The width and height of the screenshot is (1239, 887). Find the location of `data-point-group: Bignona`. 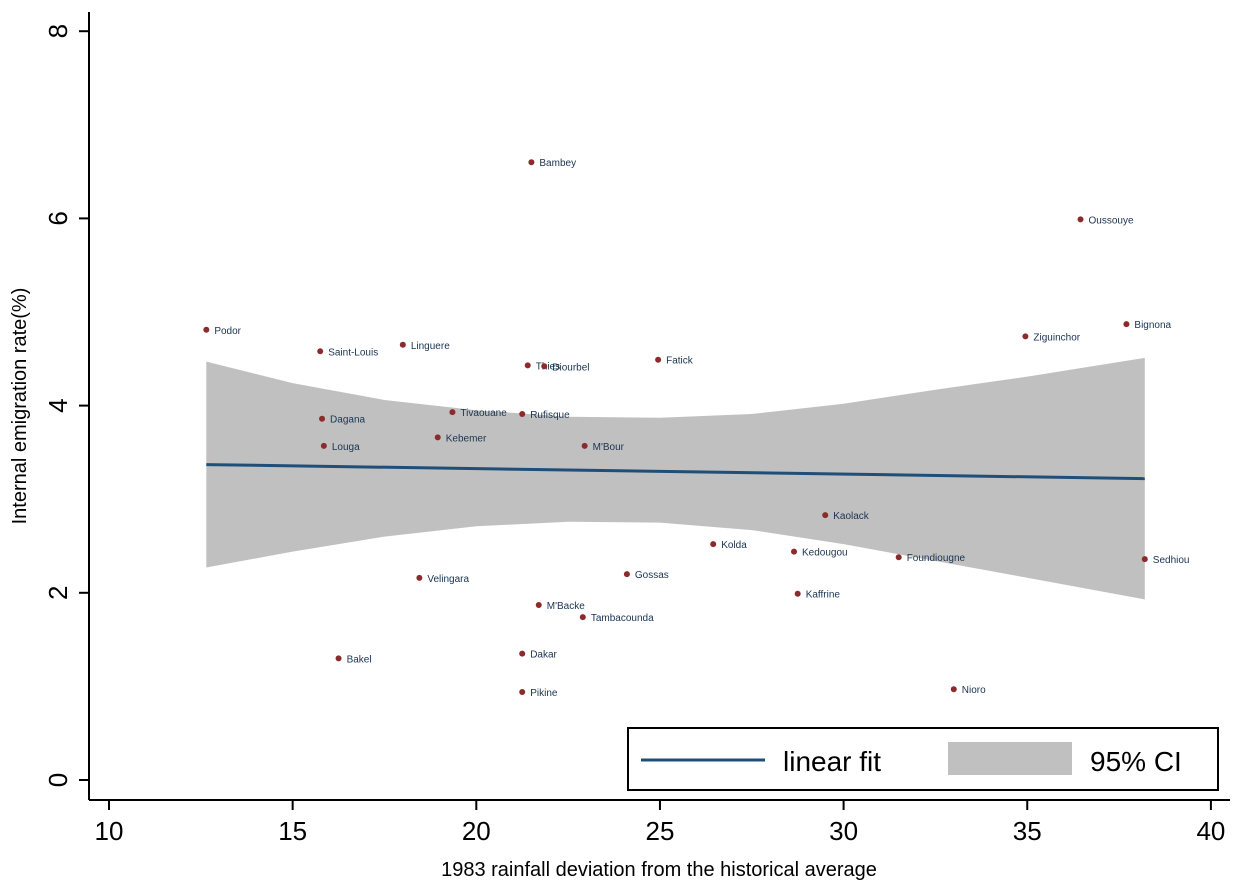

data-point-group: Bignona is located at coordinates (1147, 325).